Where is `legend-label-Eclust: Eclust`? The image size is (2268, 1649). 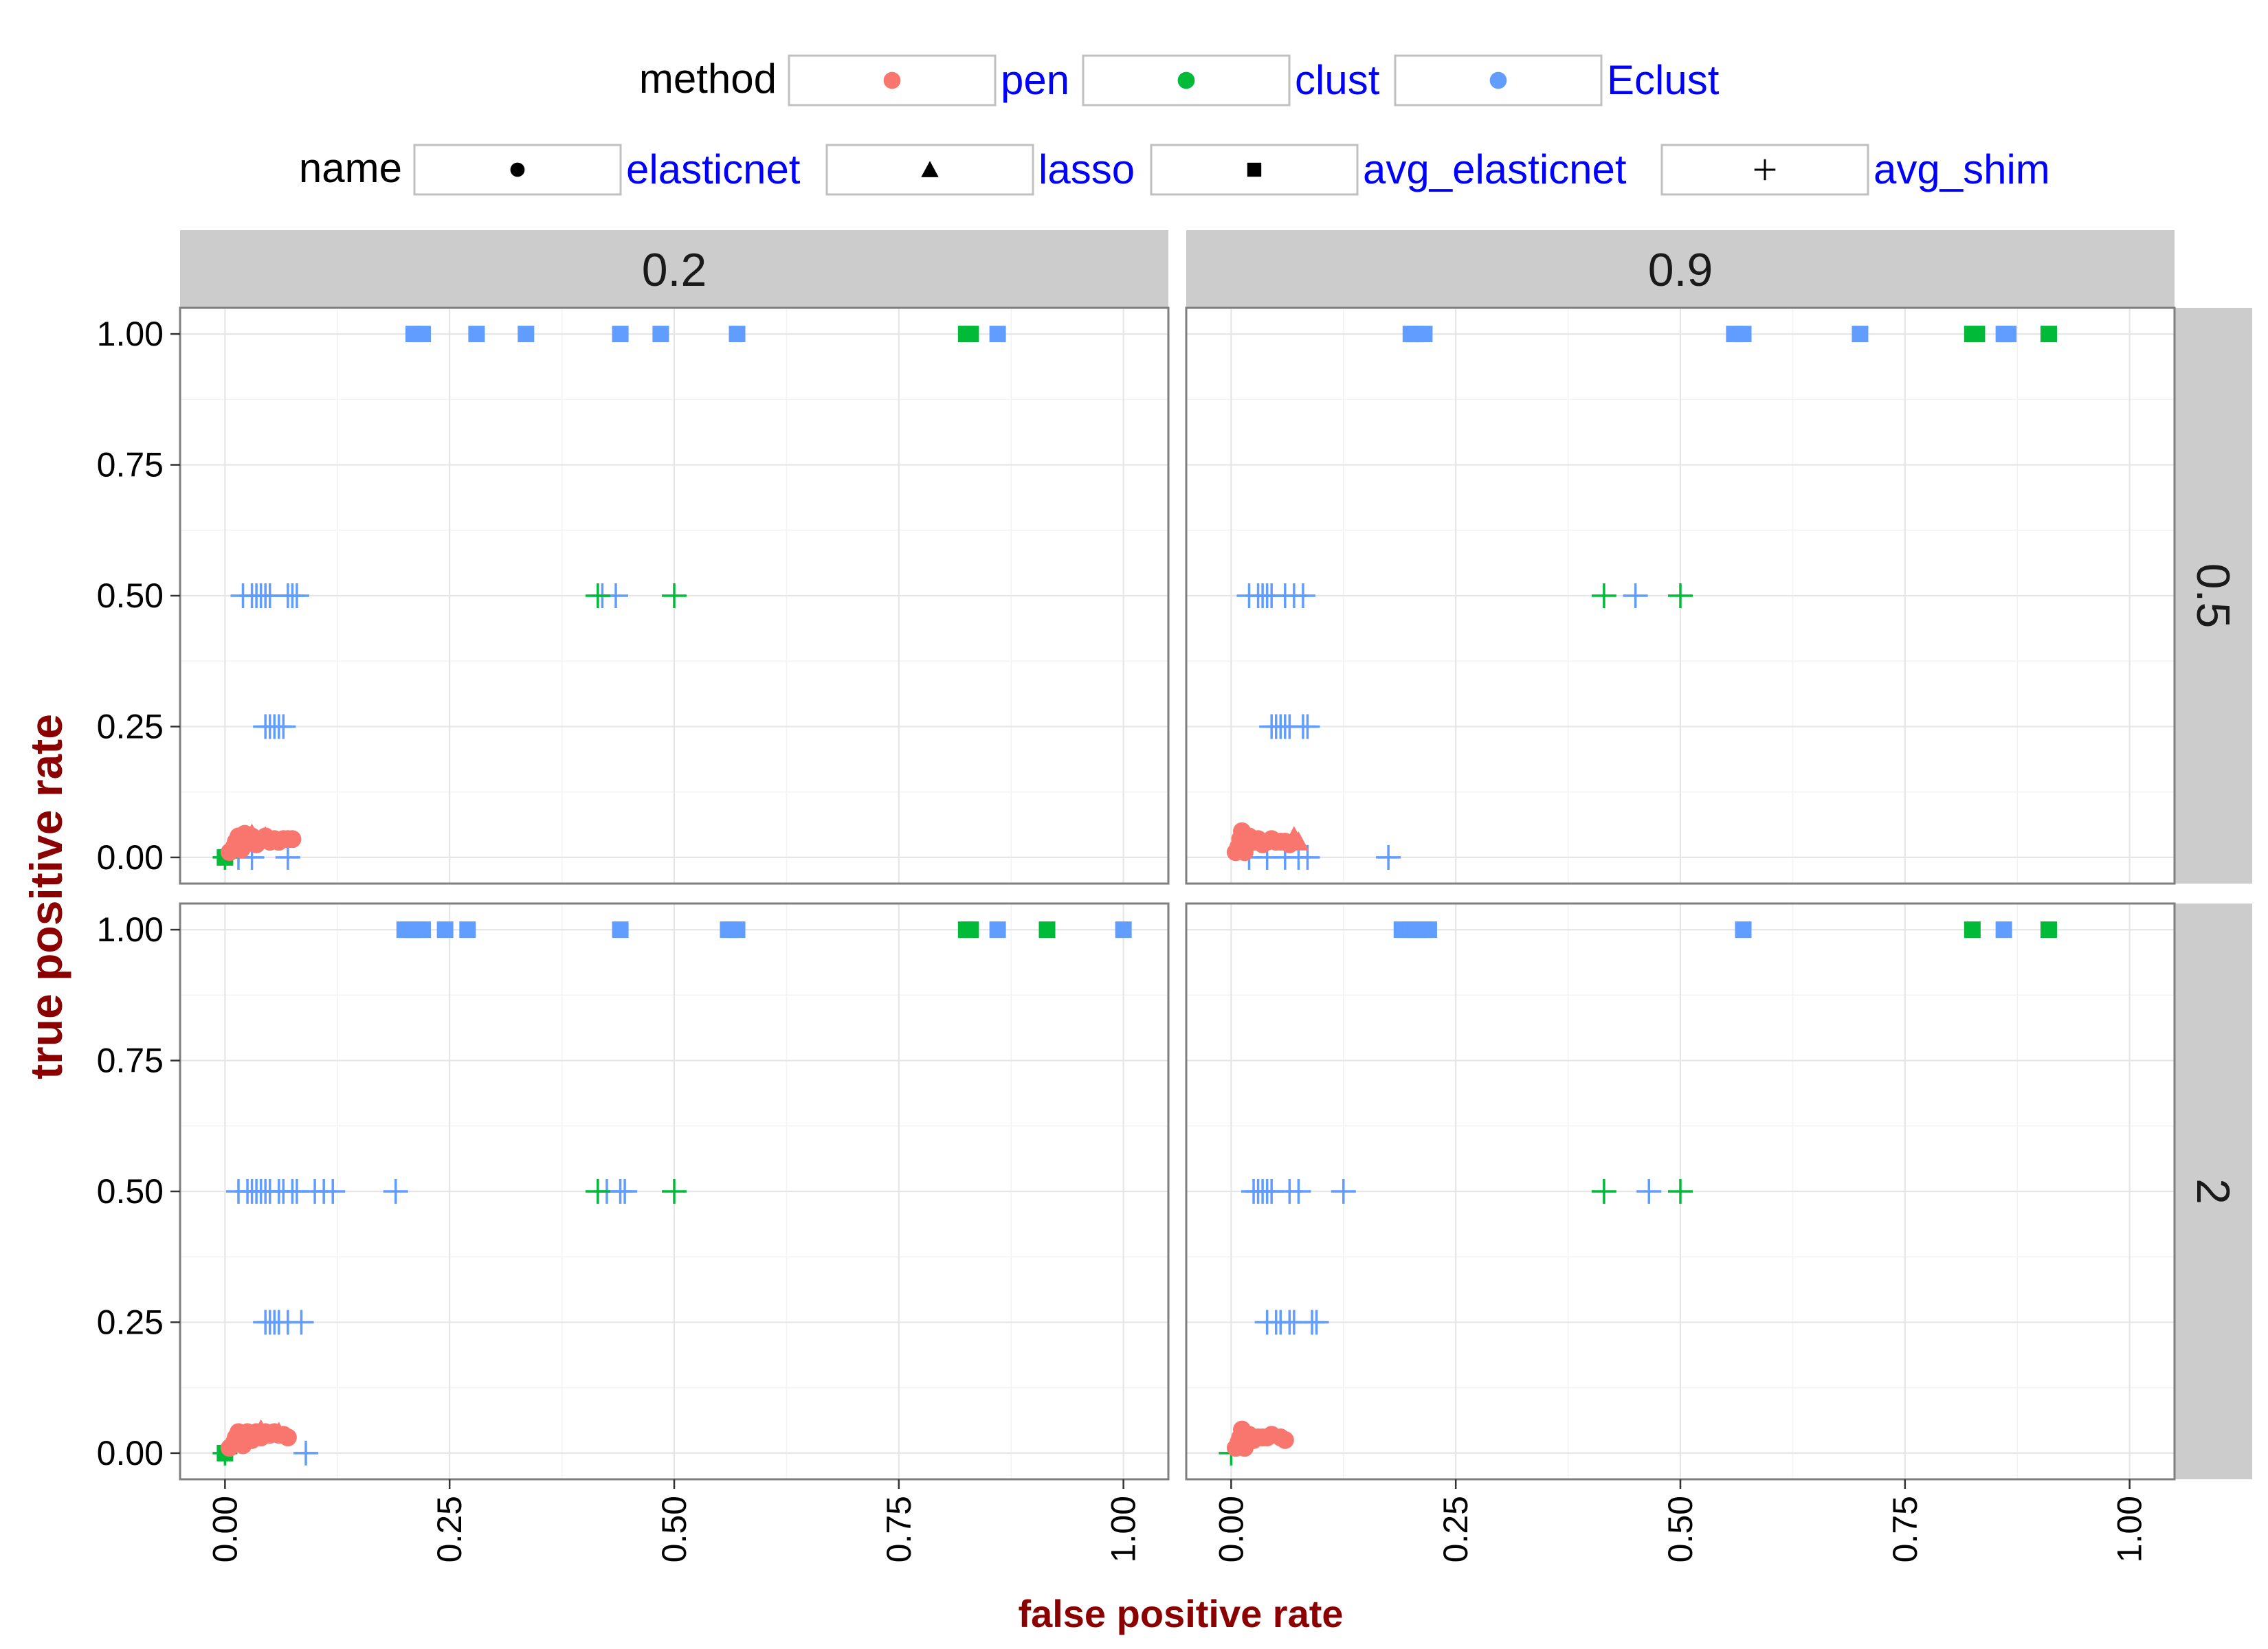 legend-label-Eclust: Eclust is located at coordinates (1663, 80).